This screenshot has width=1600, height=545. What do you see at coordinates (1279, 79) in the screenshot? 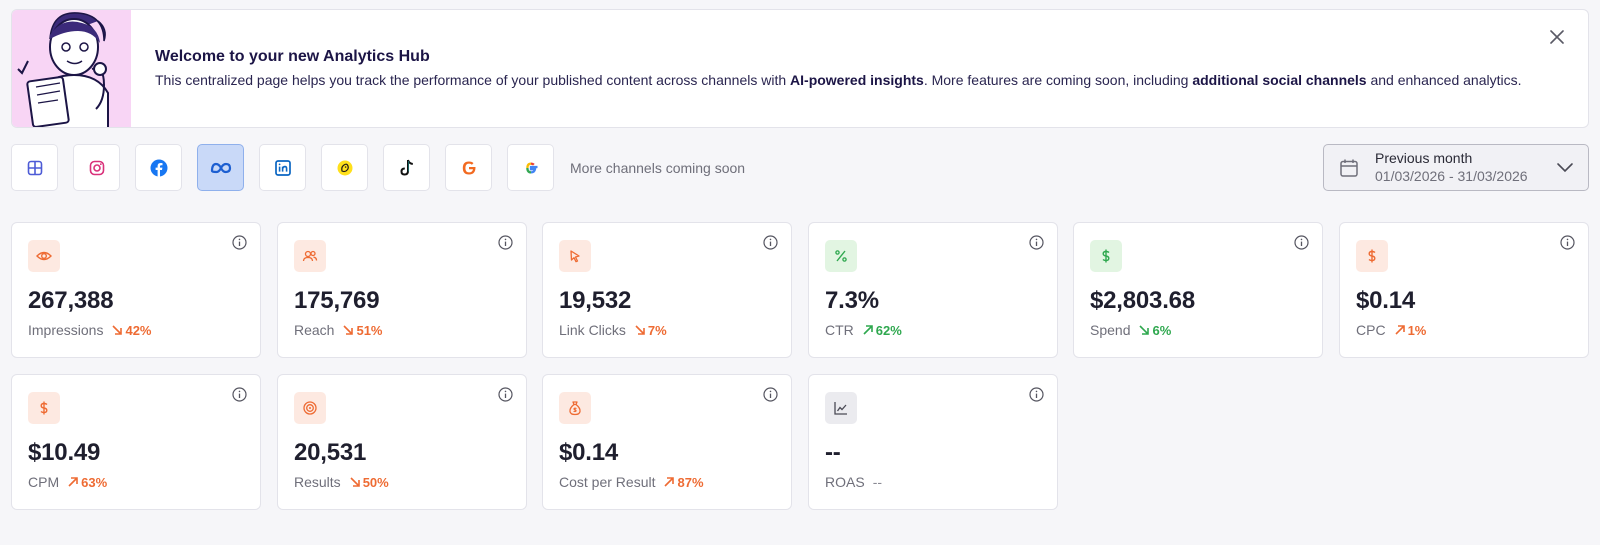
I see `banner-highlight-channels: additional social channels` at bounding box center [1279, 79].